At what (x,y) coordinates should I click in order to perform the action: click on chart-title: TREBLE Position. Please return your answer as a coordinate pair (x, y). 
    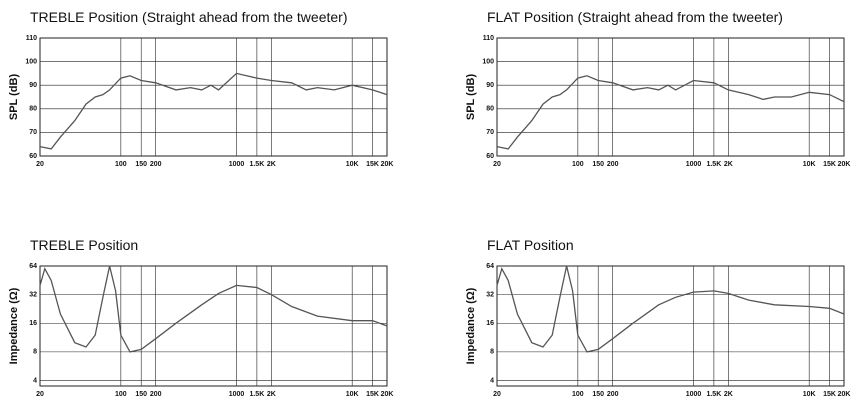
    Looking at the image, I should click on (84, 245).